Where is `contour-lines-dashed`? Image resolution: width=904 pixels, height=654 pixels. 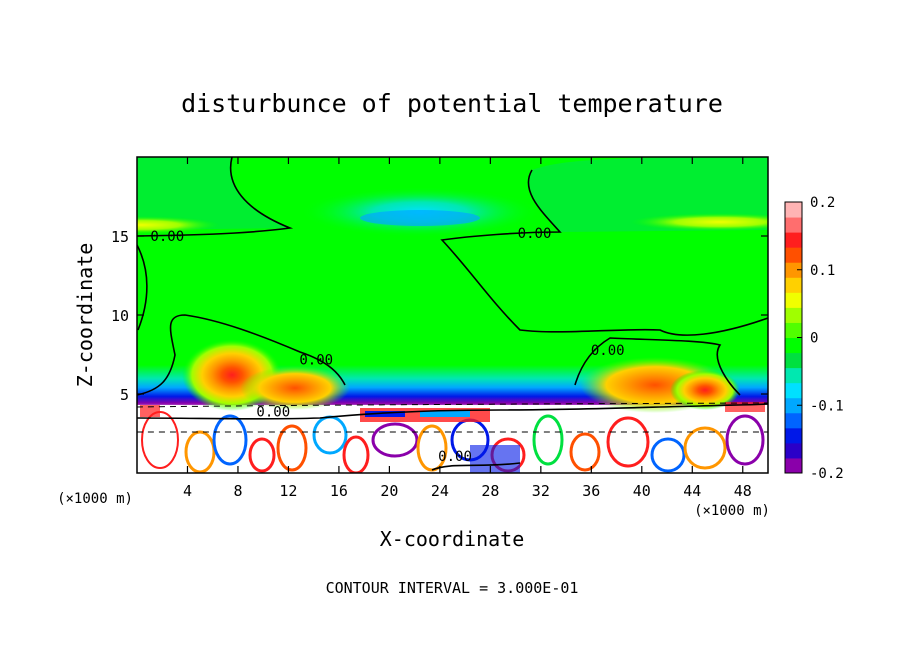
contour-lines-dashed is located at coordinates (452, 417).